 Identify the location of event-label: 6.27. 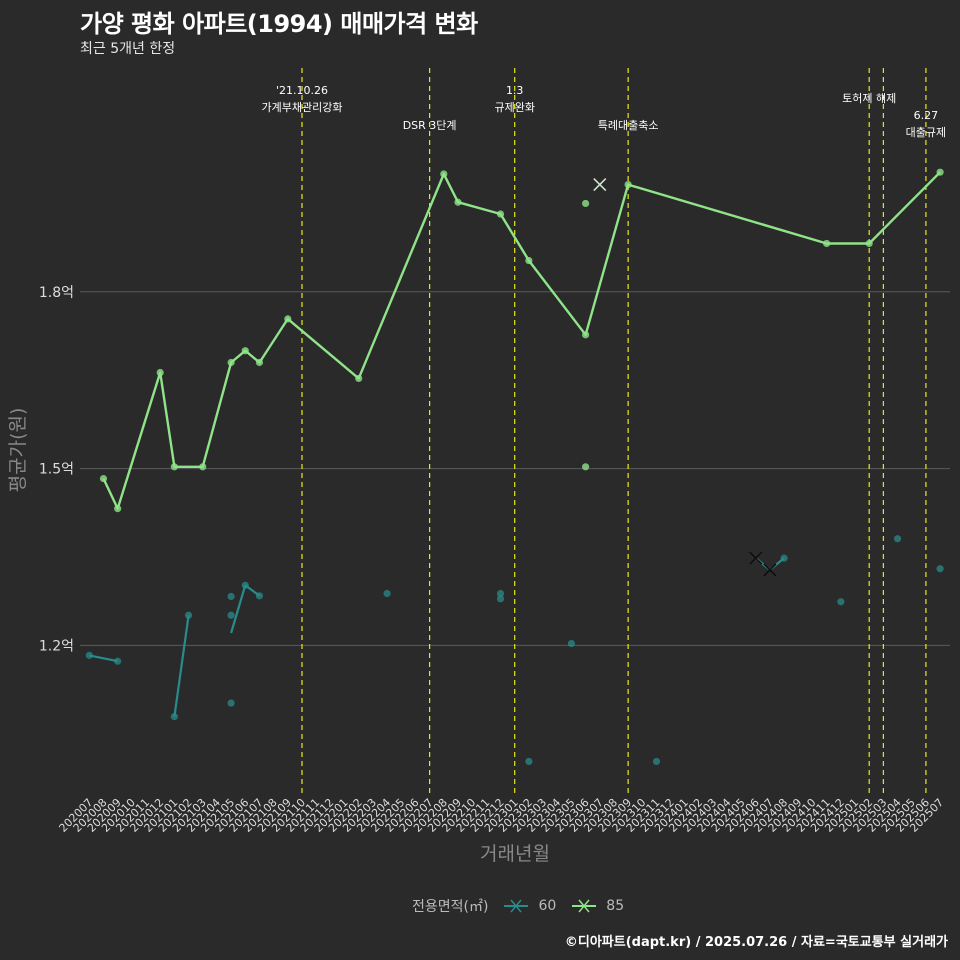
(926, 115).